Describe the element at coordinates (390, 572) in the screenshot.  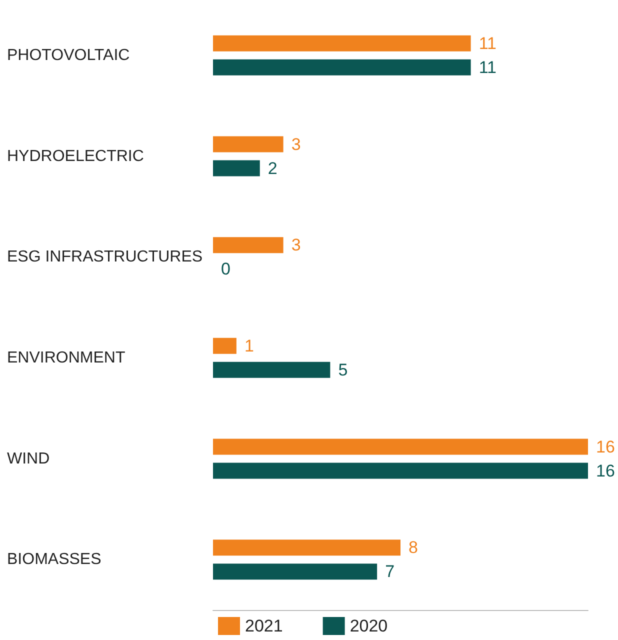
I see `data-label: 7` at that location.